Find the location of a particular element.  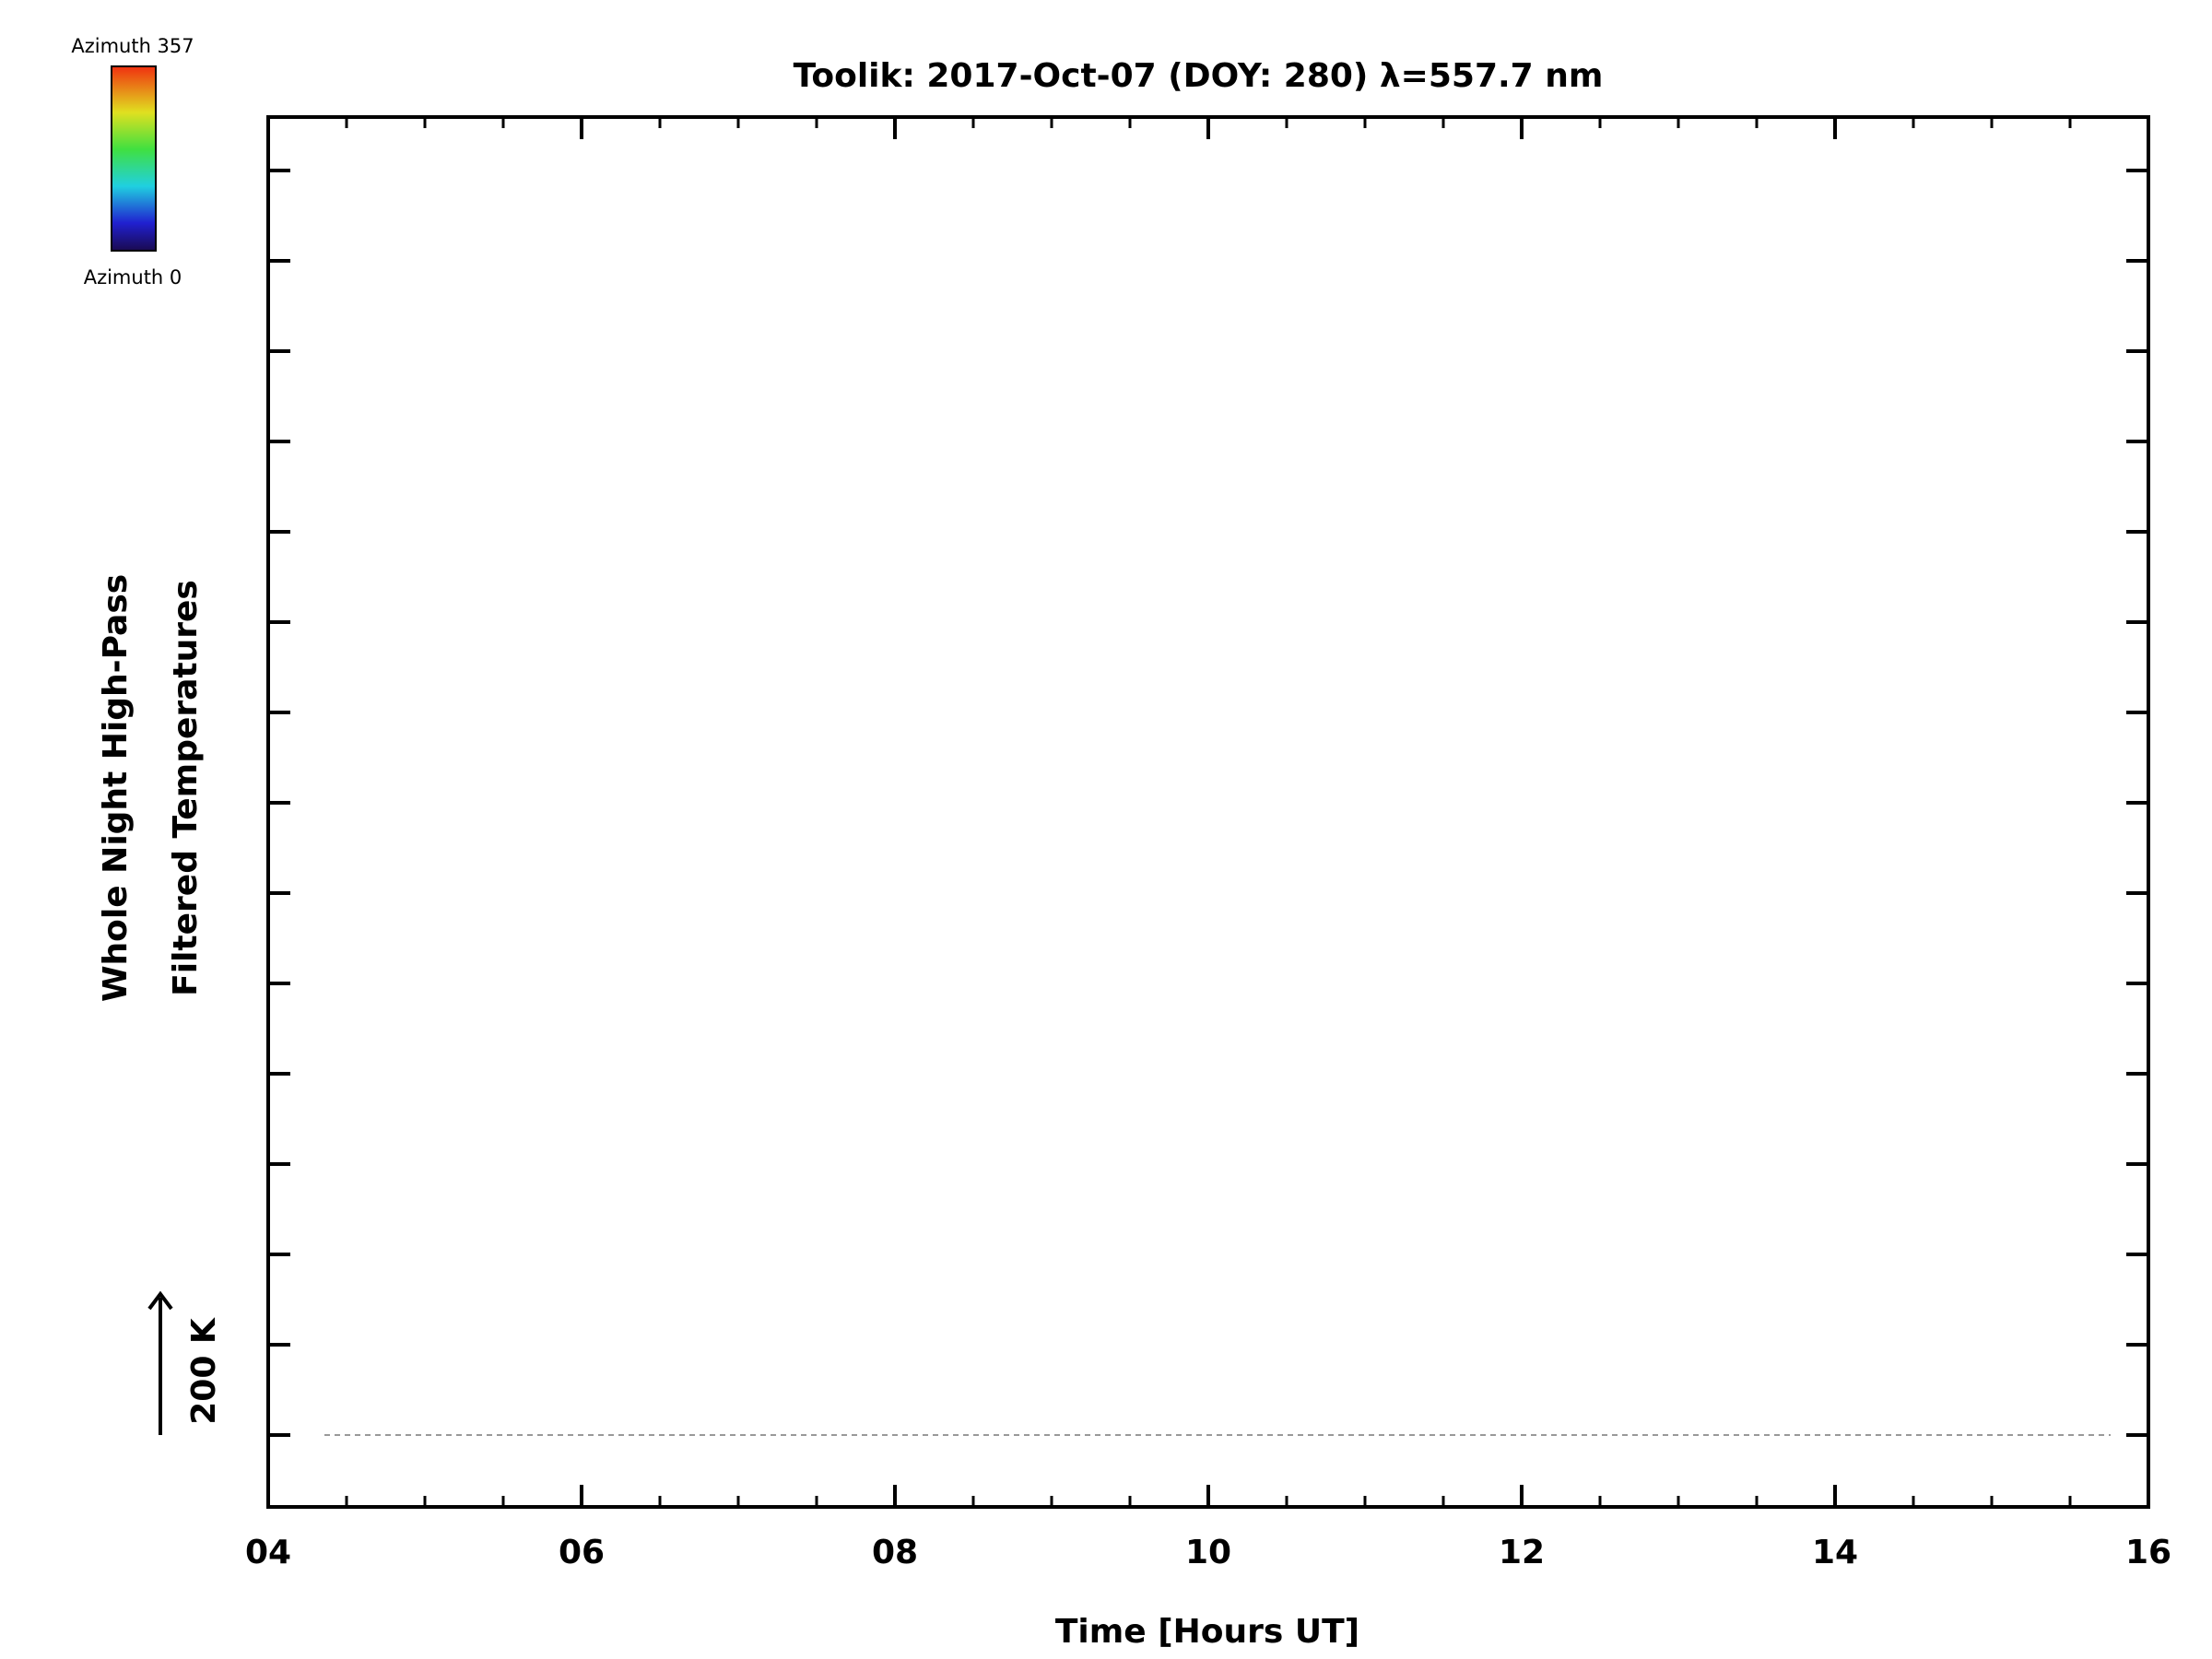

x-tick-label: 10 is located at coordinates (1208, 1552).